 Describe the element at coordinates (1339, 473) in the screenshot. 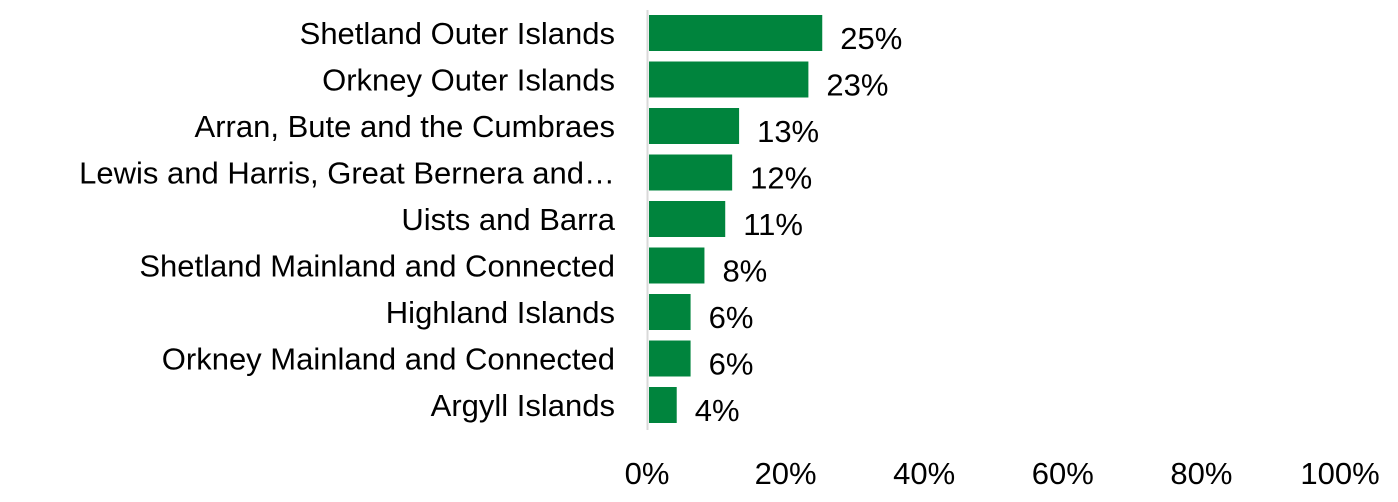

I see `x-tick-label: 100%` at that location.